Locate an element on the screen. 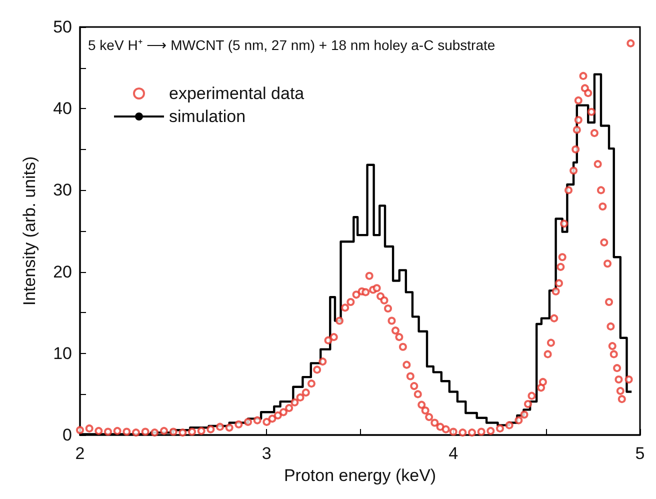  x-tick-label: 4 is located at coordinates (453, 453).